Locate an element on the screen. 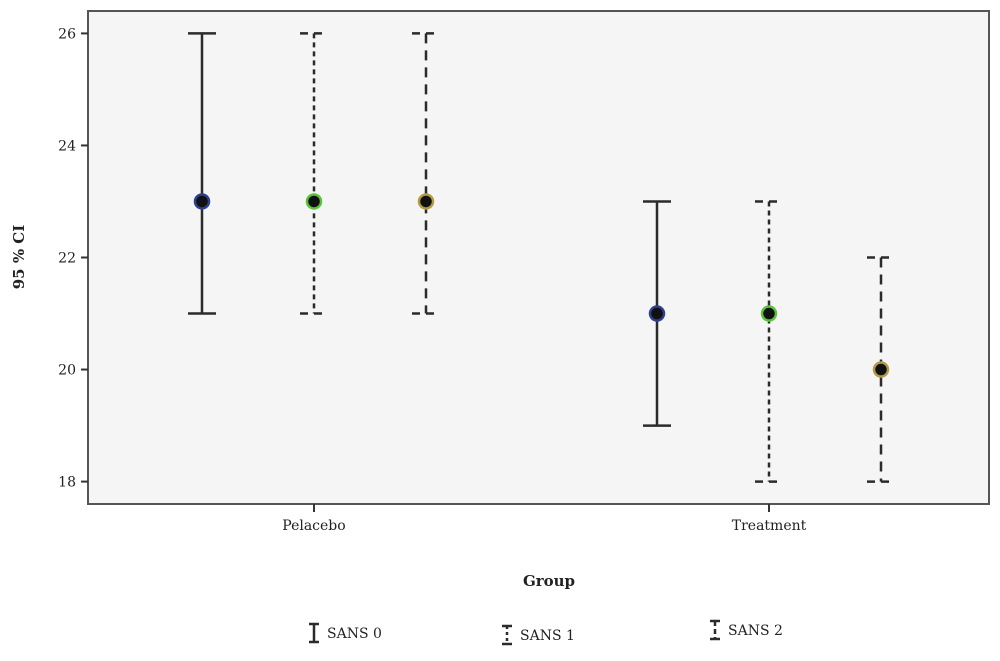  x-tick-label-1: Treatment is located at coordinates (769, 526).